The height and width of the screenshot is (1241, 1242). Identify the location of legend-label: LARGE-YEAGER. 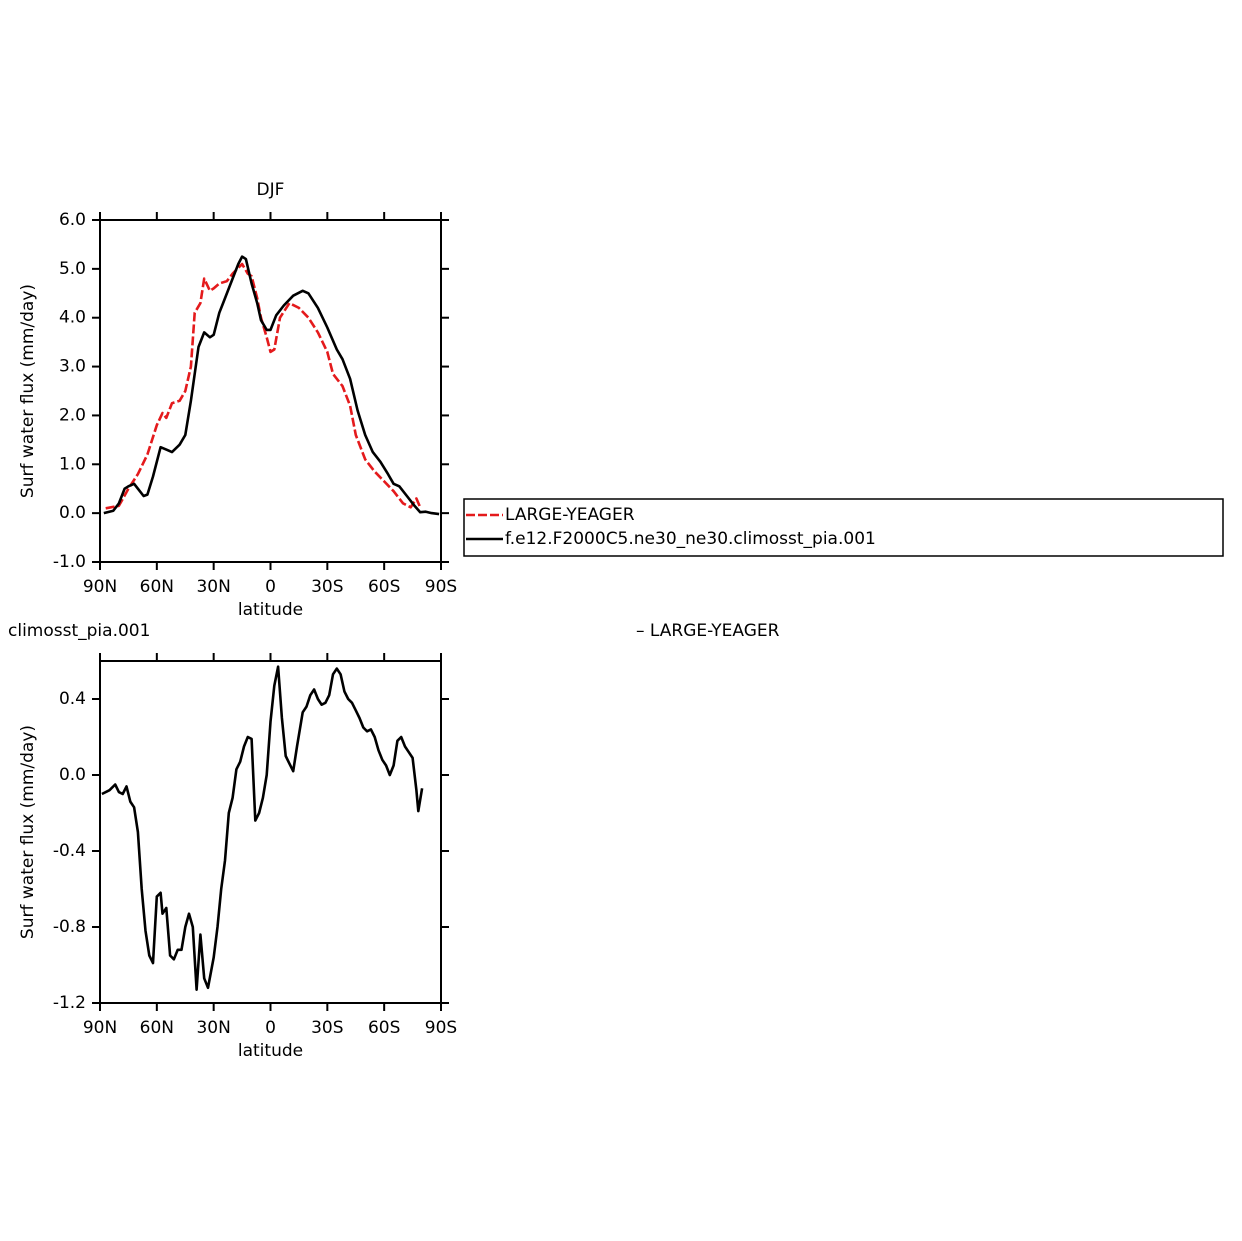
(570, 515).